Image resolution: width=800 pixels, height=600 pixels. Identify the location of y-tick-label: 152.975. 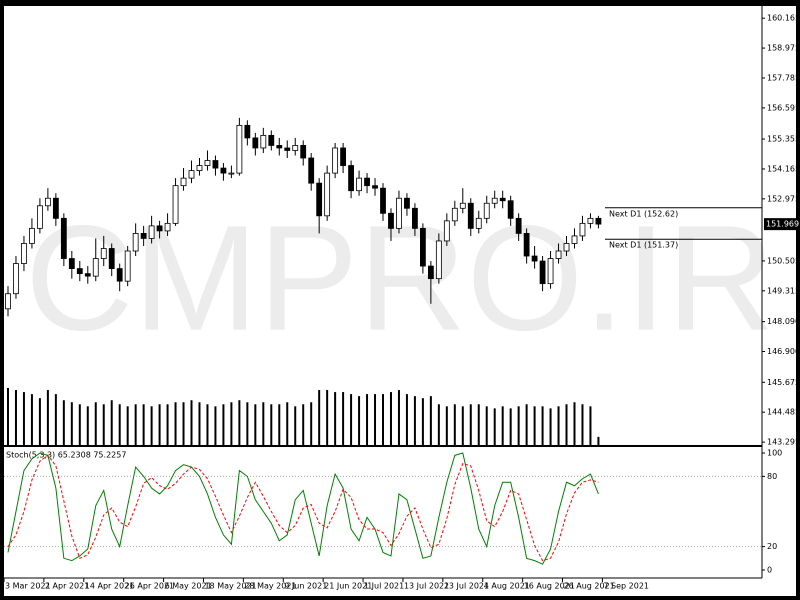
(783, 198).